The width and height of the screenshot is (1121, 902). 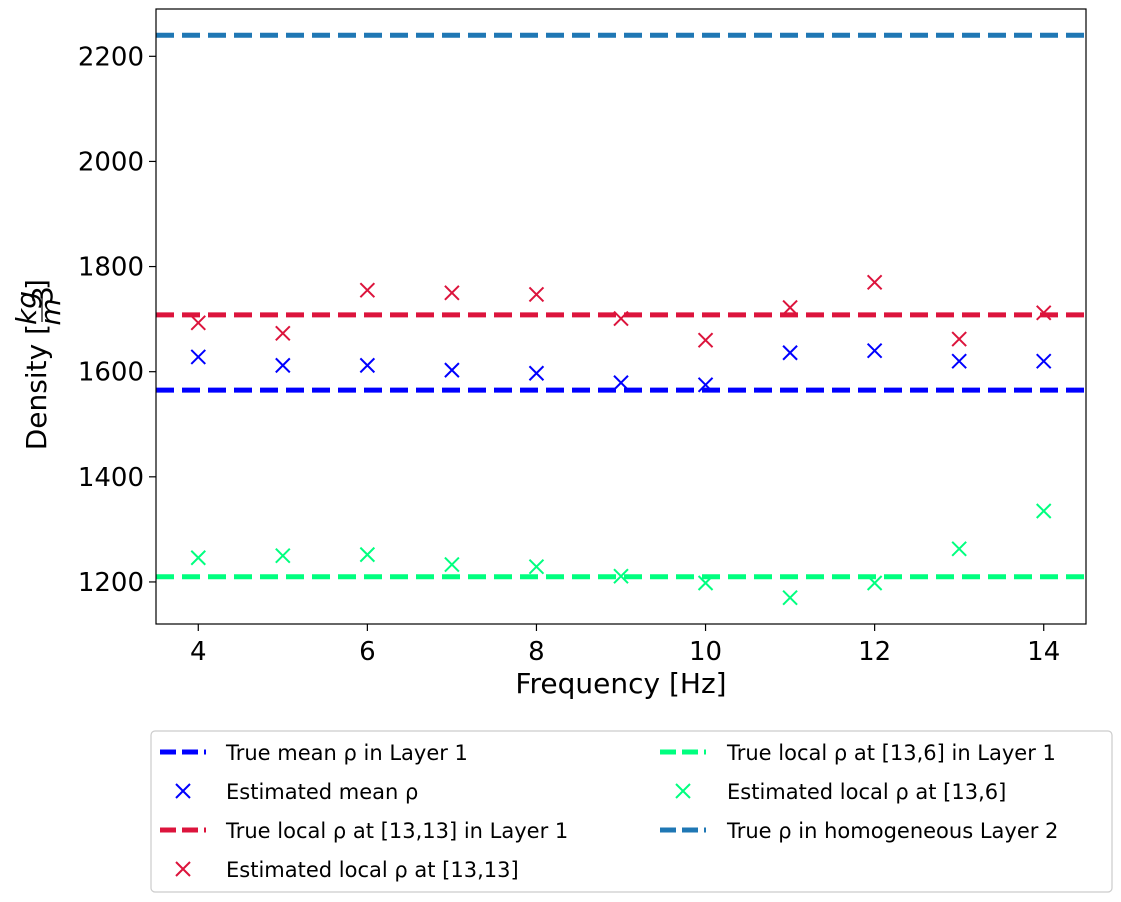 I want to click on legend-item-estimated-local-at-13-6: Estimated local ρ at [13,6], so click(x=840, y=792).